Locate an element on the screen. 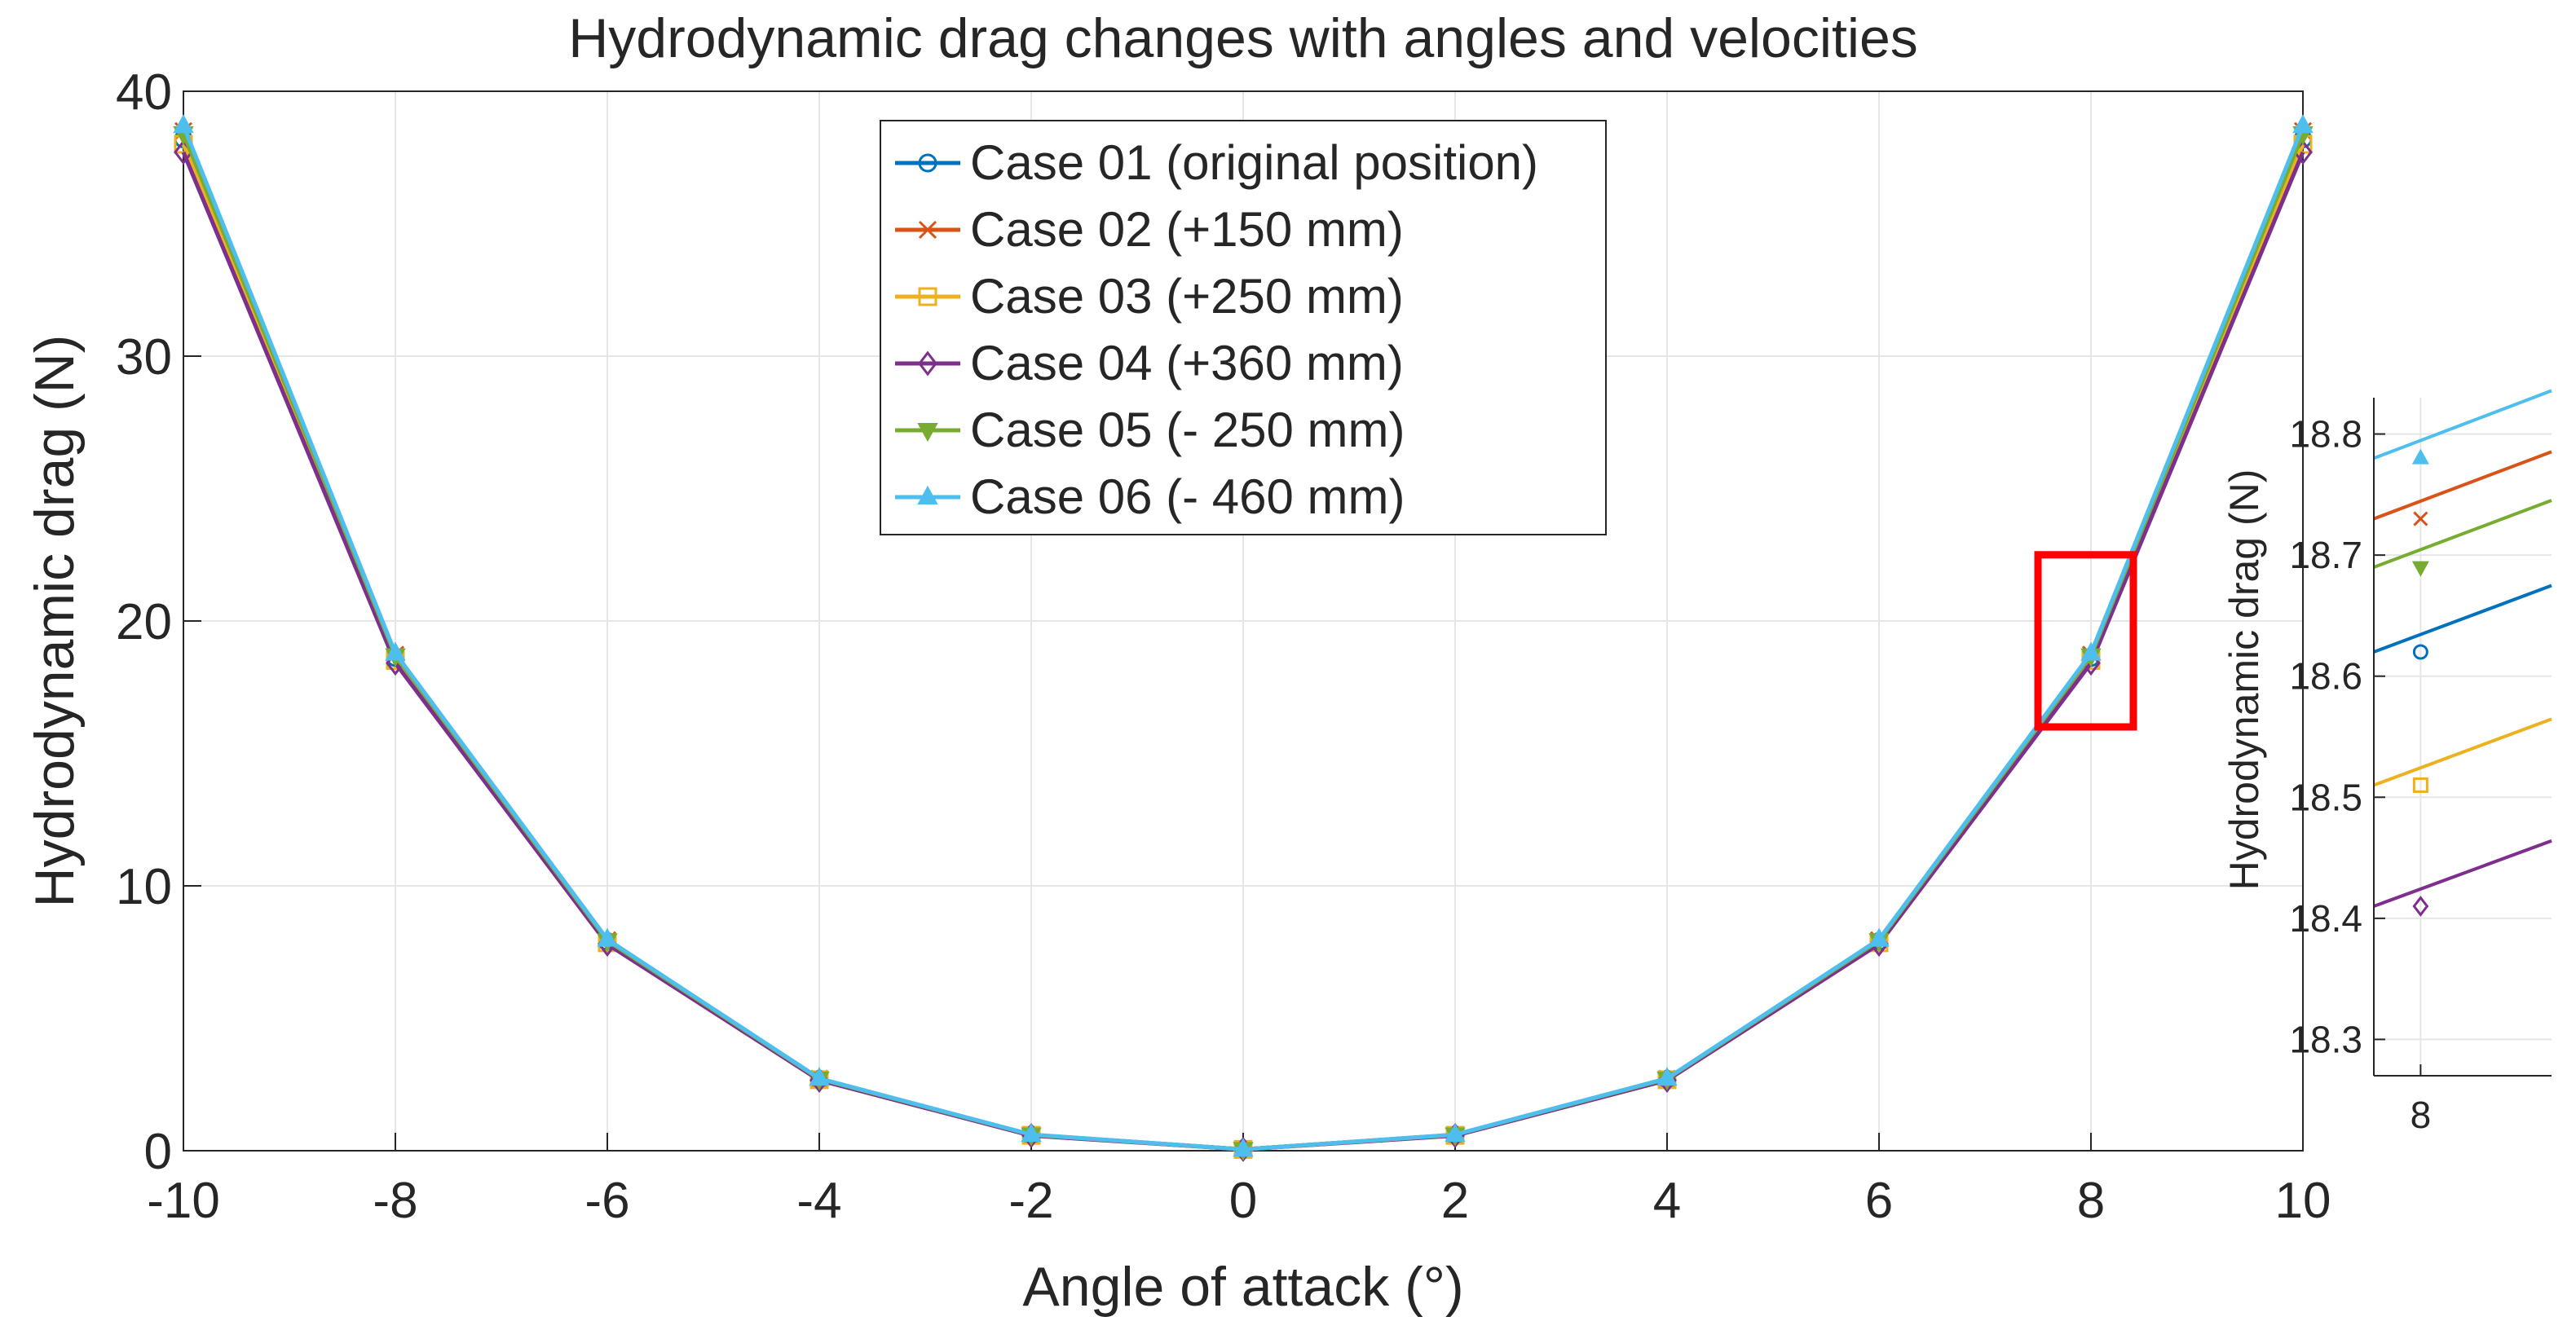  legend-item: Case 03 (+250 mm) is located at coordinates (1149, 296).